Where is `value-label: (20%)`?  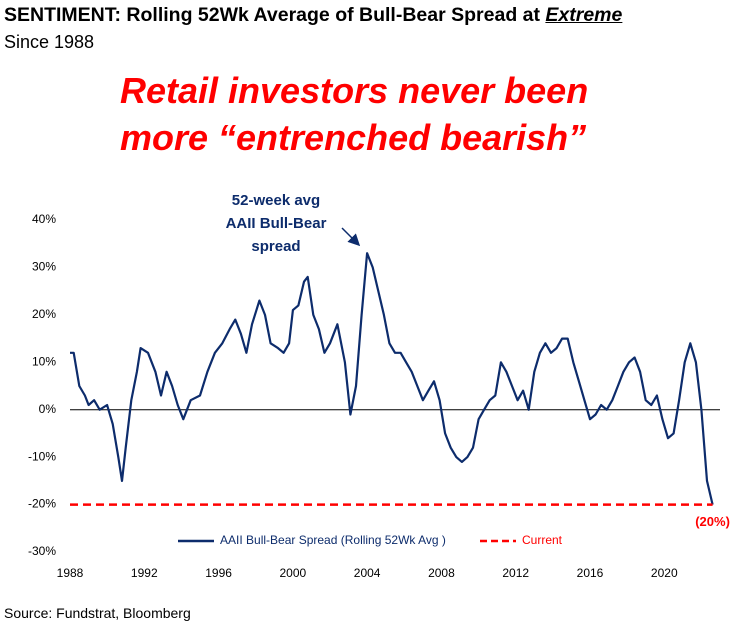
value-label: (20%) is located at coordinates (712, 521).